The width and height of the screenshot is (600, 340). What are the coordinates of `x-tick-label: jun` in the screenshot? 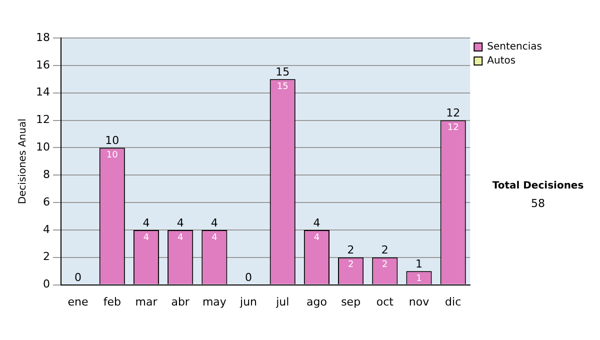 It's located at (248, 301).